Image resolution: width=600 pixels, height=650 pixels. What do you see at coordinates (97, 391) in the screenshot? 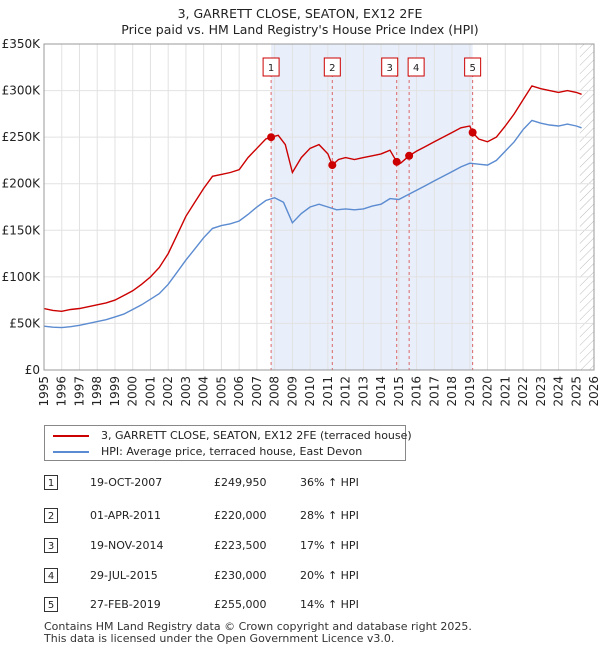
I see `x-tick-label: 1998` at bounding box center [97, 391].